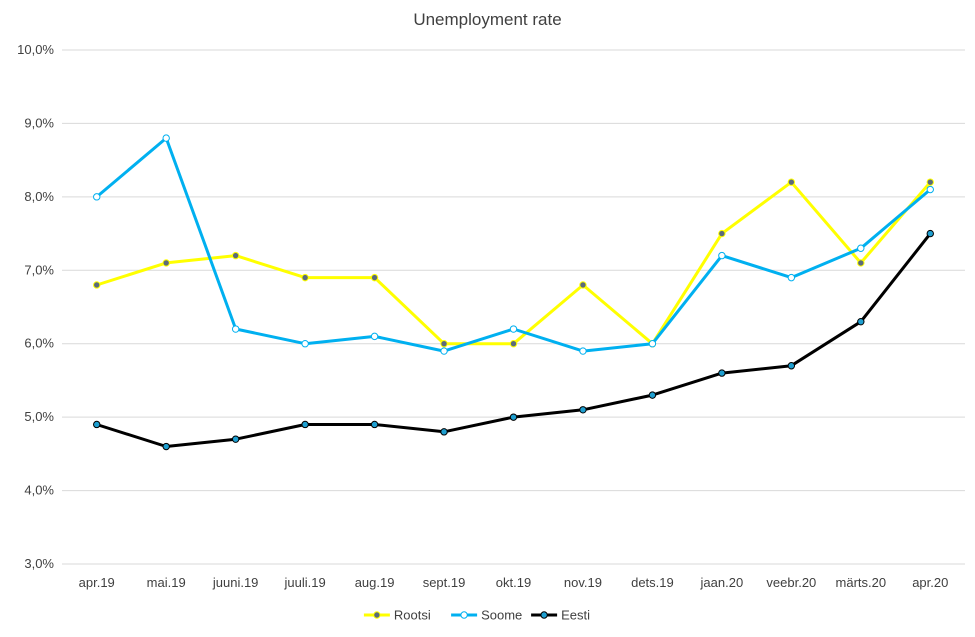  What do you see at coordinates (39, 490) in the screenshot?
I see `y-tick-label: 4,0%` at bounding box center [39, 490].